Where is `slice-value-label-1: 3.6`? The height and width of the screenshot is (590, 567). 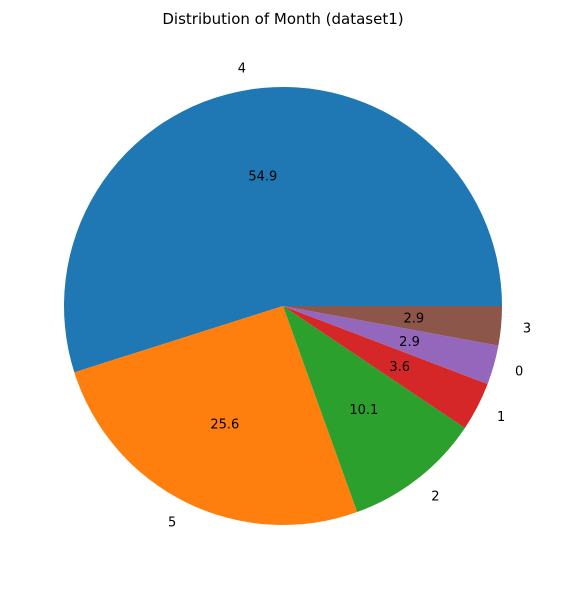 slice-value-label-1: 3.6 is located at coordinates (399, 367).